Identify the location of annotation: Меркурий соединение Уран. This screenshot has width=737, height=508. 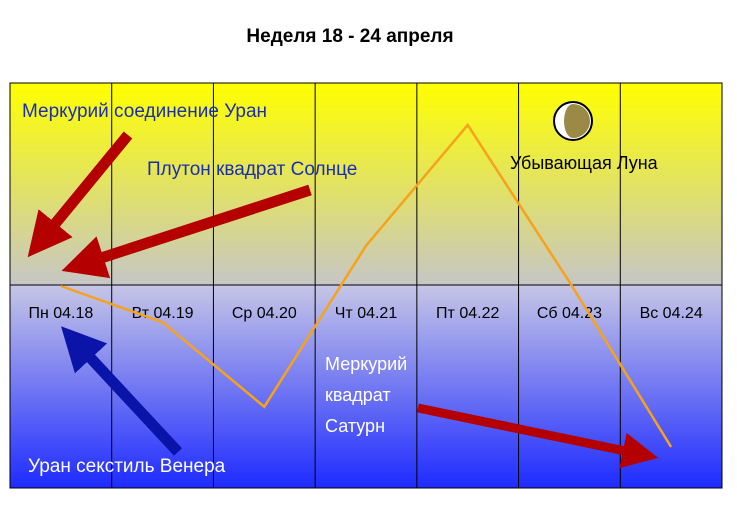
(144, 111).